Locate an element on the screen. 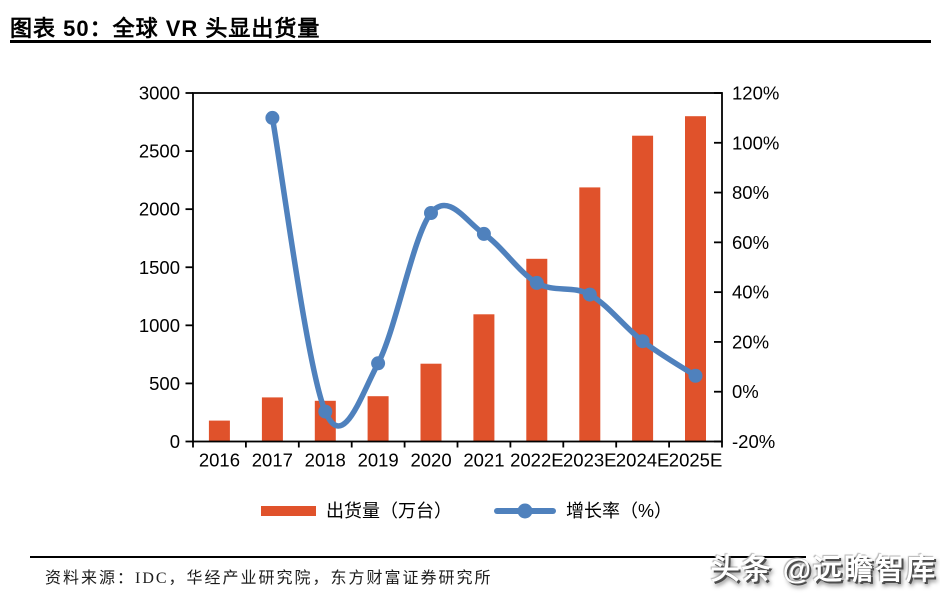 The width and height of the screenshot is (940, 596). bar-series-swatch is located at coordinates (288, 511).